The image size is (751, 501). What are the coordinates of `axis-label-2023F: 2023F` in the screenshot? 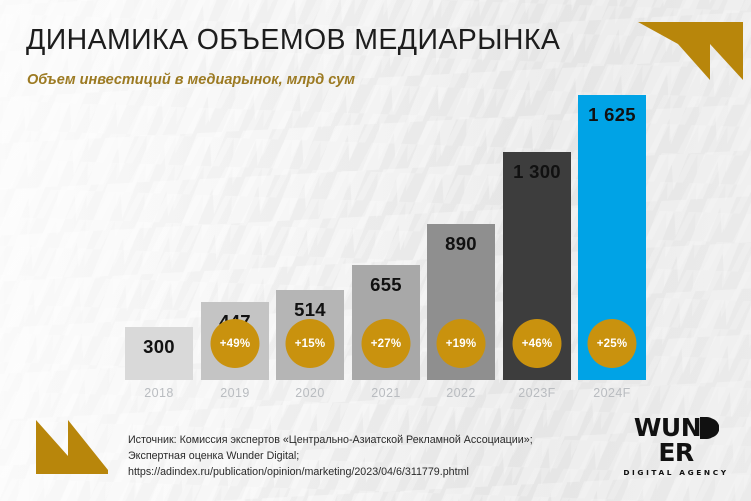 It's located at (537, 393).